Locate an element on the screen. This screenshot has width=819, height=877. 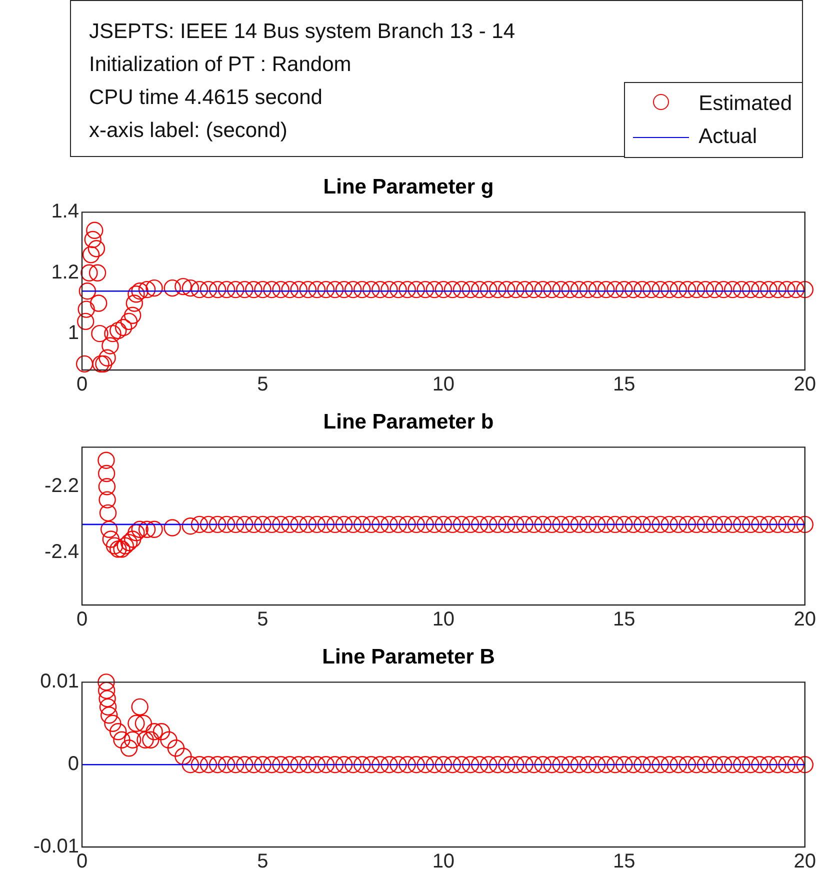
y-tick-label: -2.2 is located at coordinates (61, 486).